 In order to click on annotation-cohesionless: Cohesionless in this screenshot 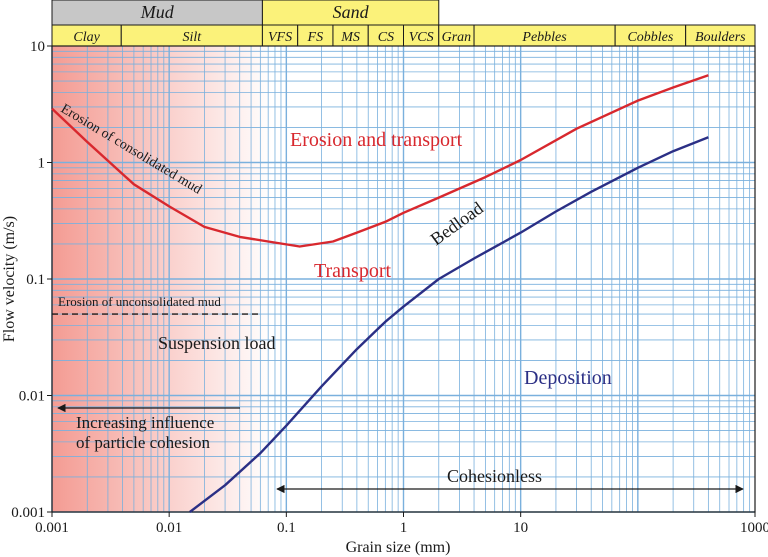, I will do `click(494, 476)`.